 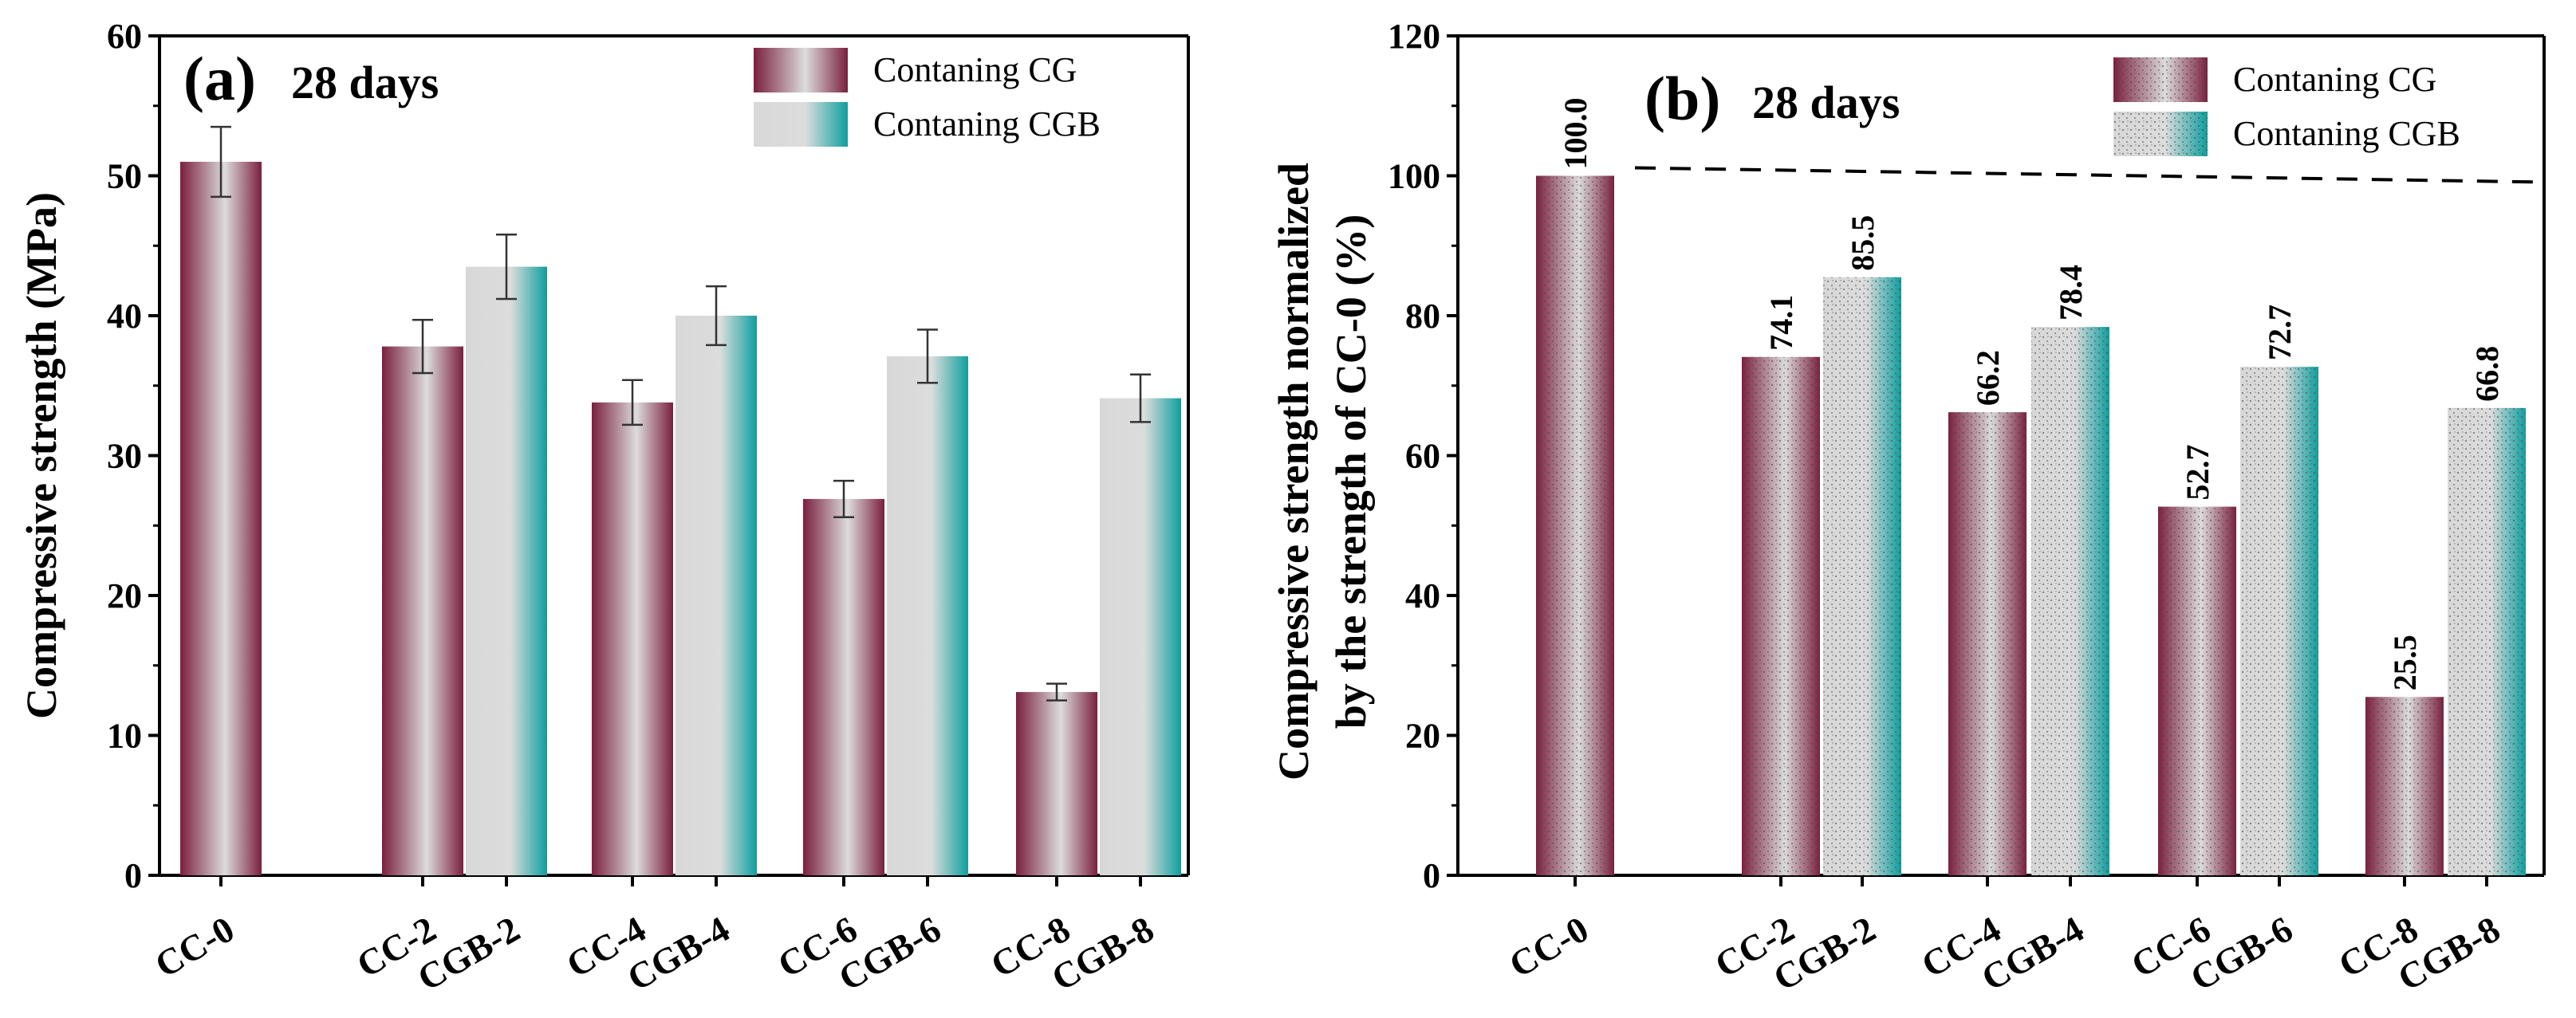 What do you see at coordinates (1781, 323) in the screenshot?
I see `data-label-cc-2: 74.1` at bounding box center [1781, 323].